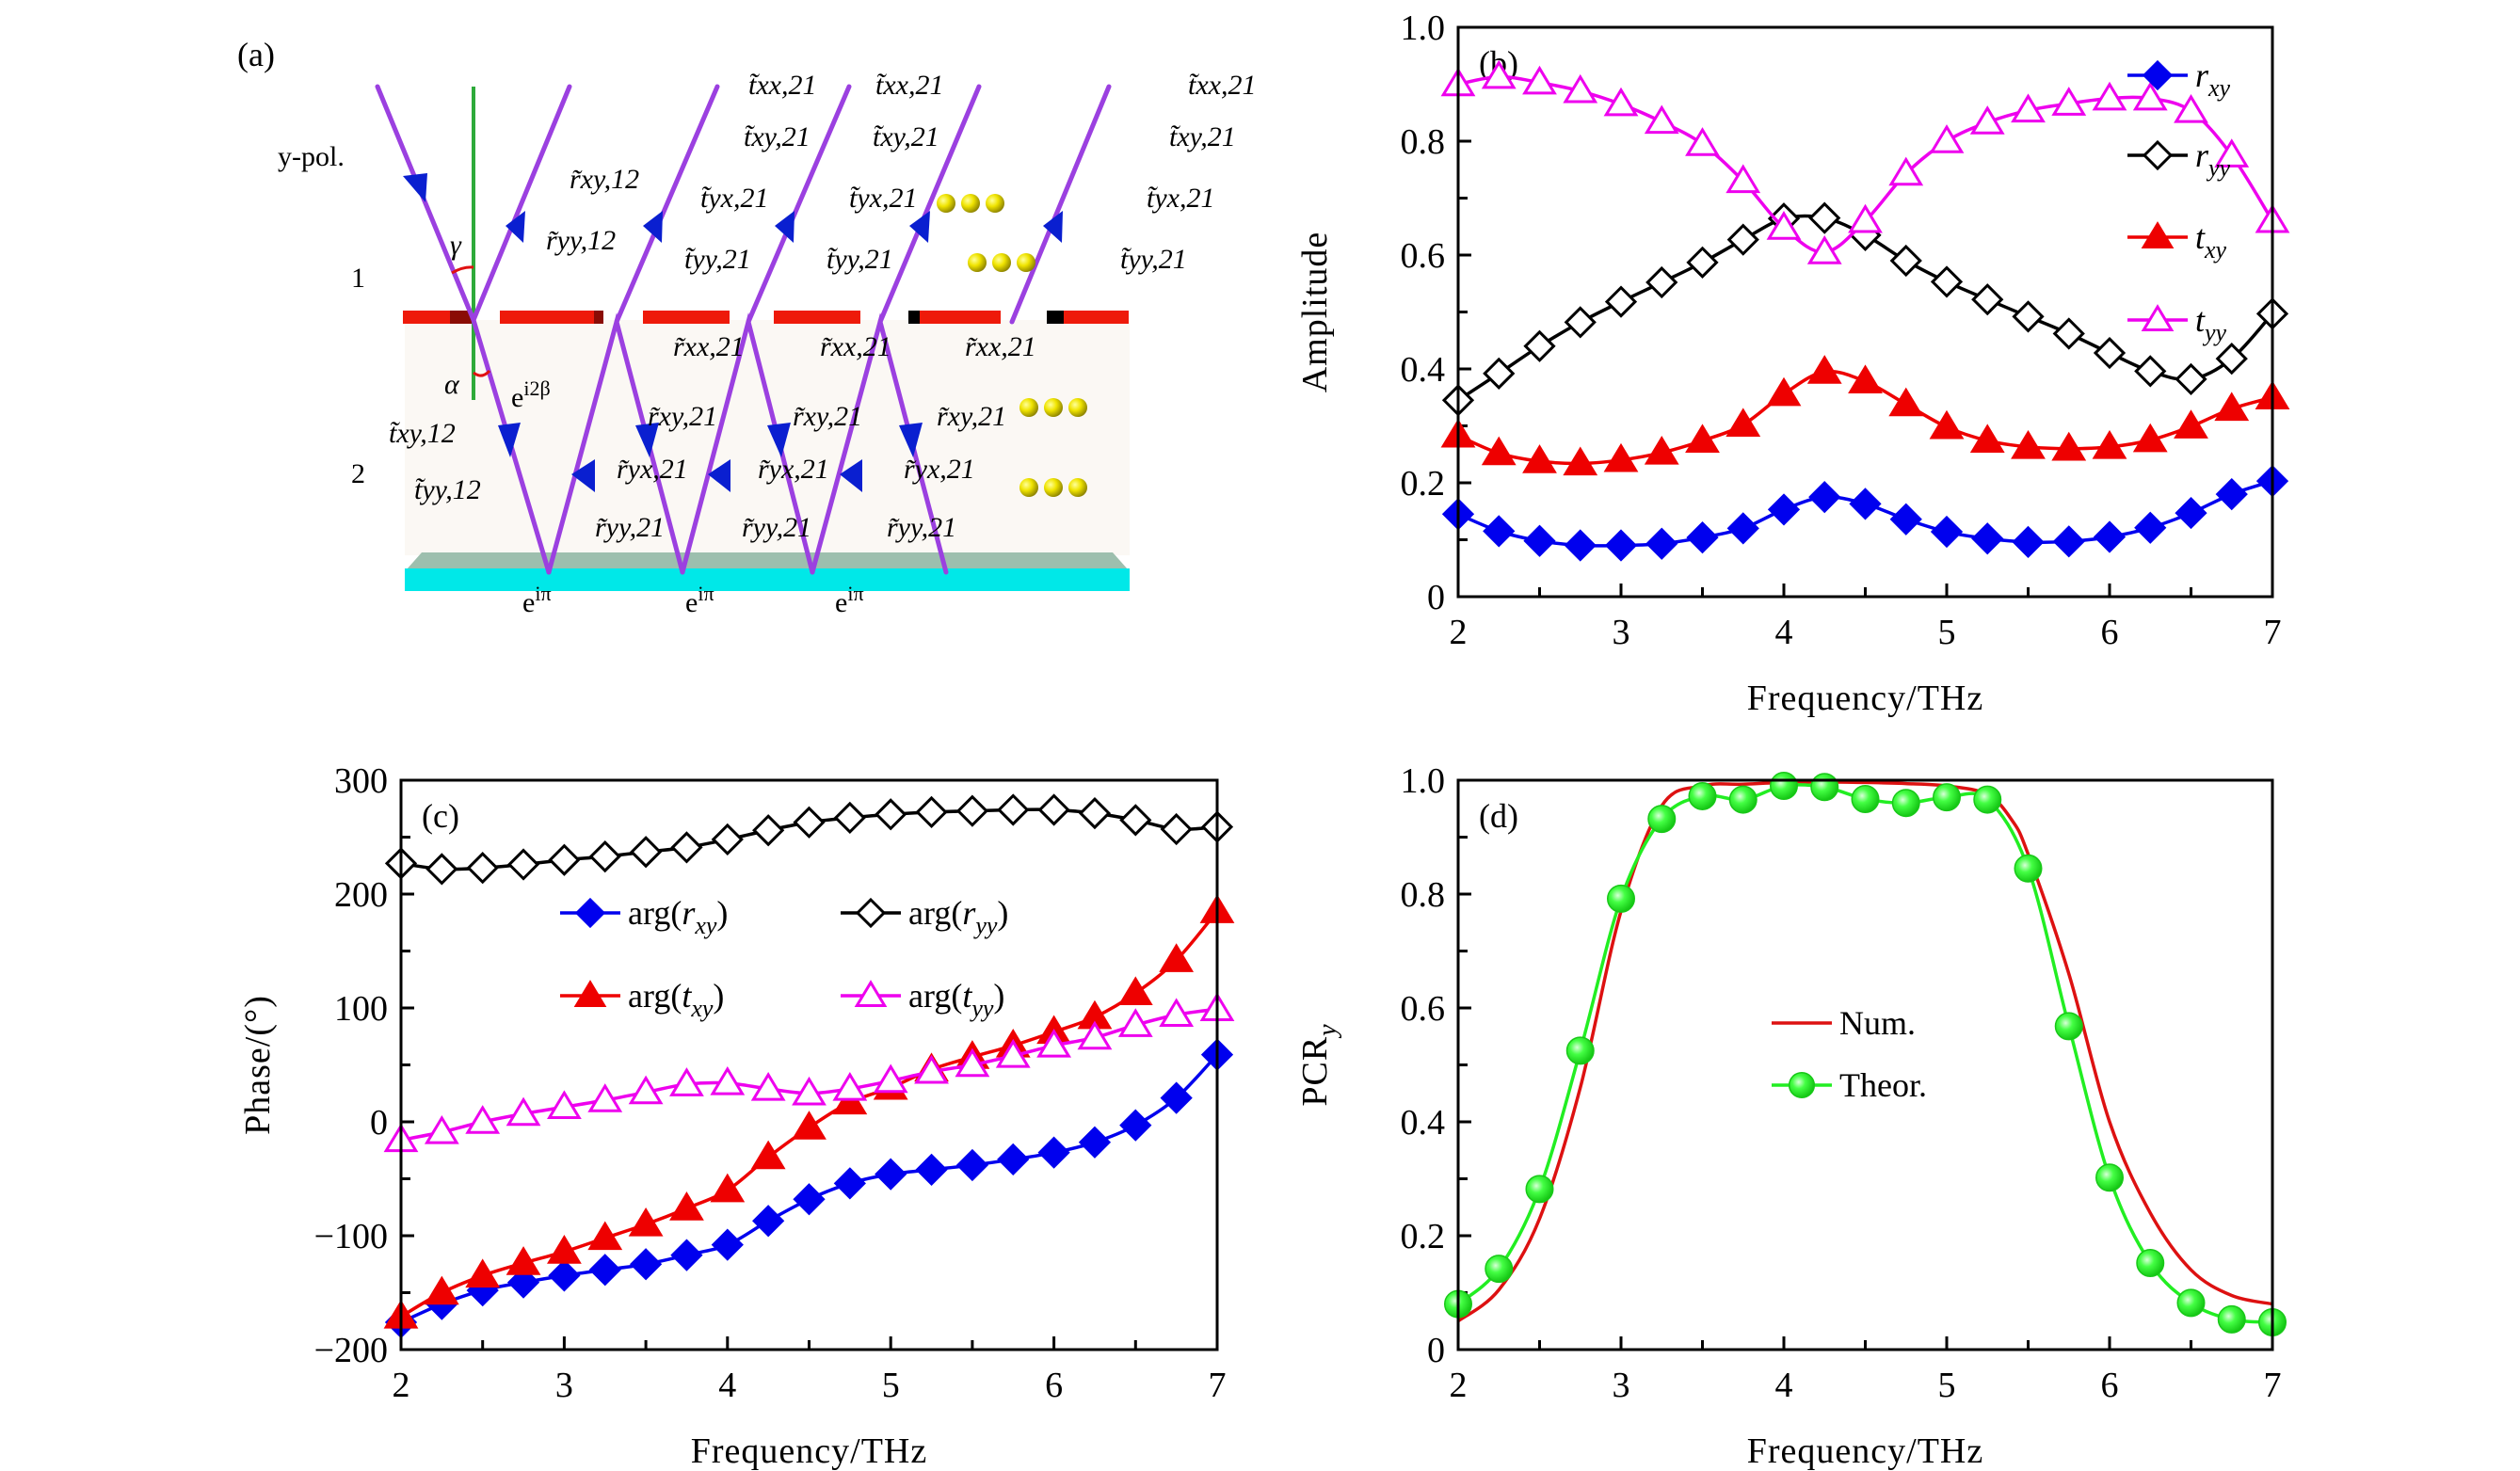 The image size is (2520, 1471). I want to click on label-rxy21: r̃xy,21, so click(971, 416).